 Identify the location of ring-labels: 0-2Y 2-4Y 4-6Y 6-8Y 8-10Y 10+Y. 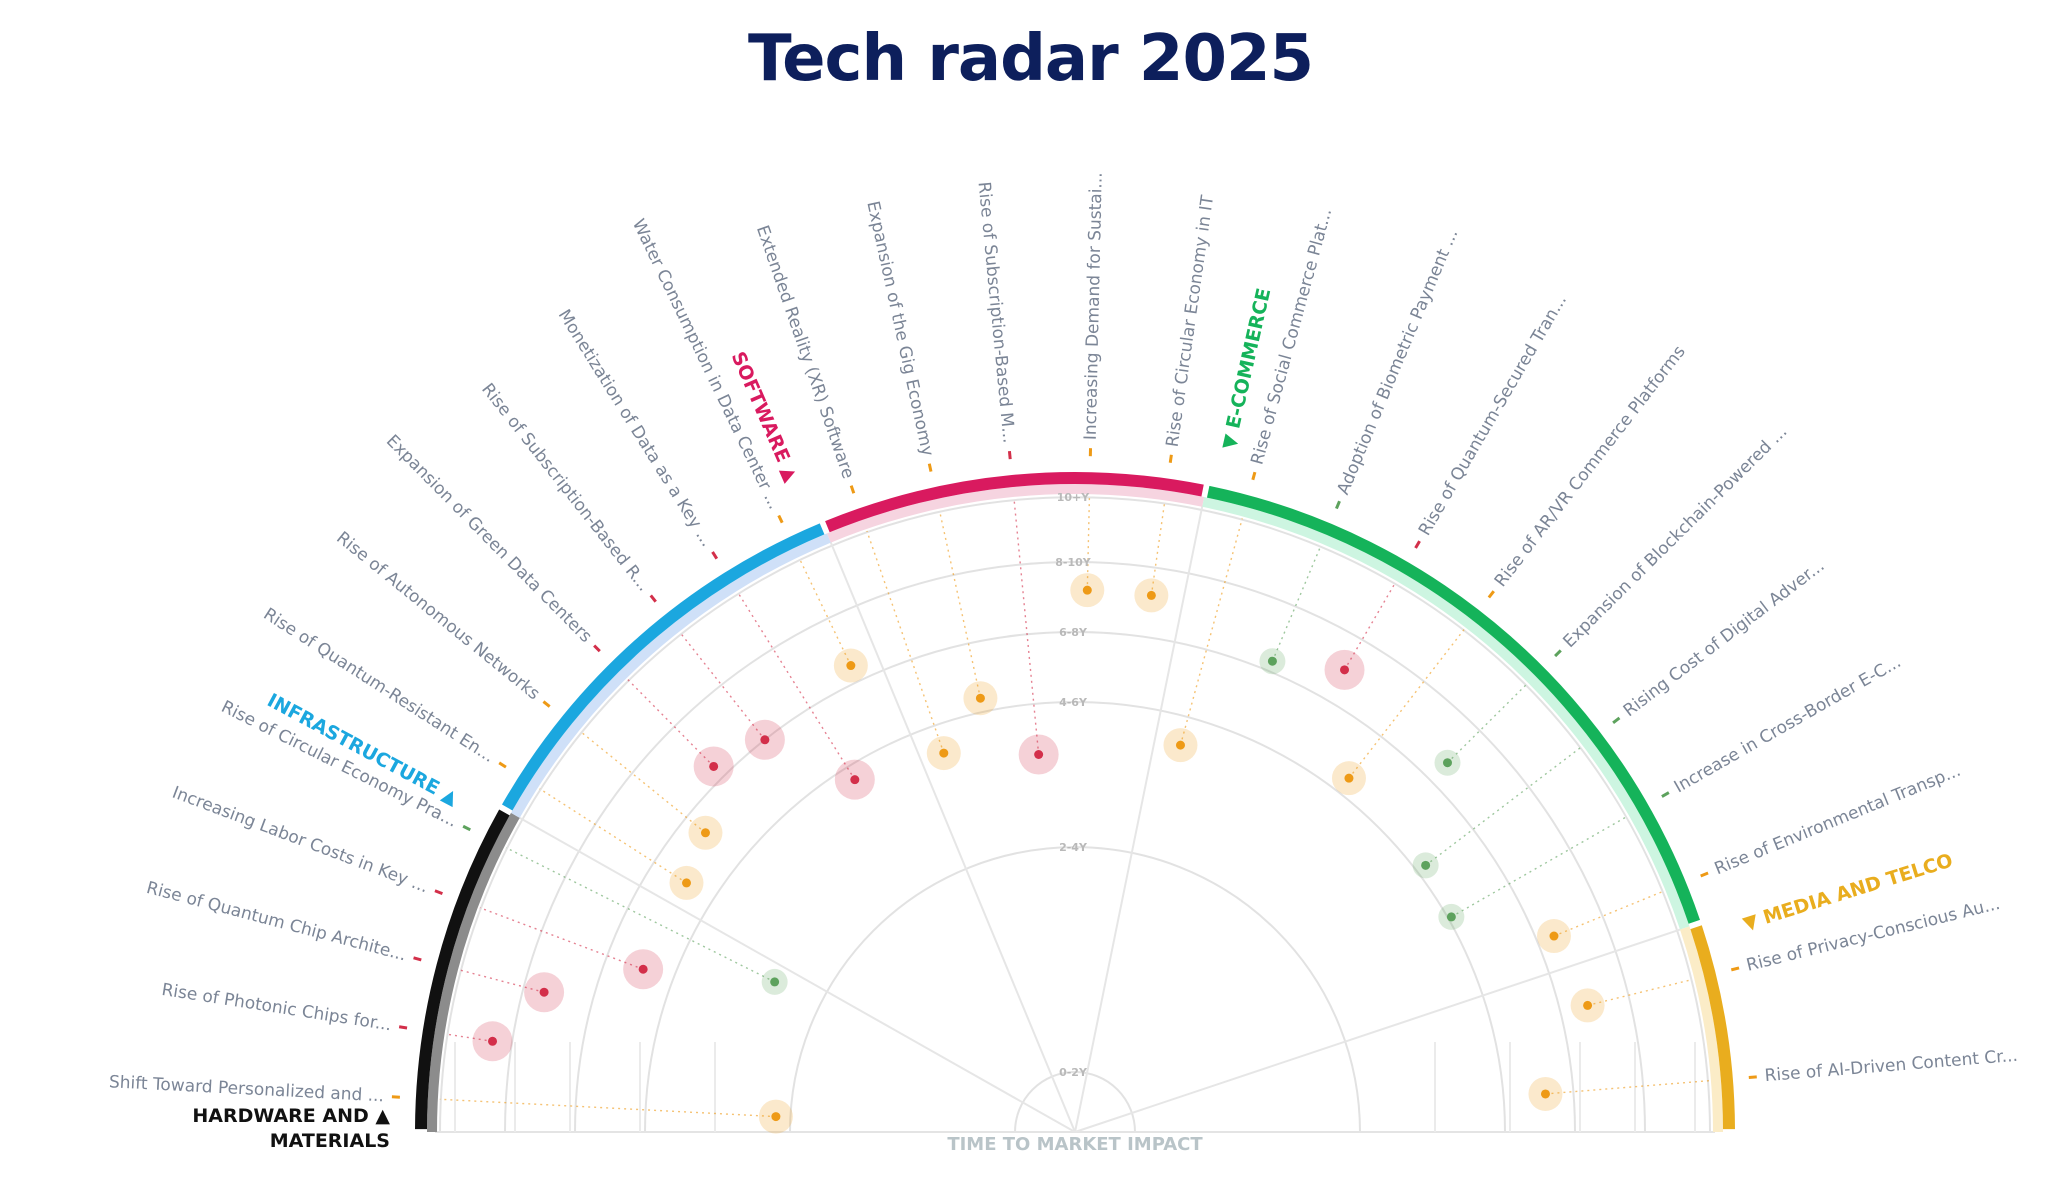
(1073, 785).